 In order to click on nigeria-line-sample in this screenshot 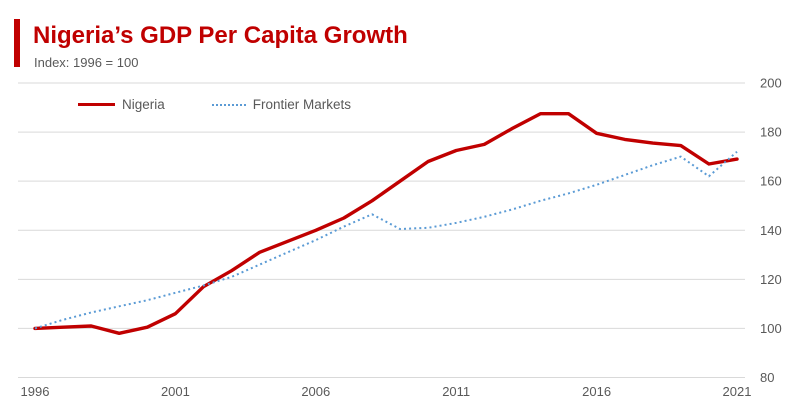, I will do `click(96, 104)`.